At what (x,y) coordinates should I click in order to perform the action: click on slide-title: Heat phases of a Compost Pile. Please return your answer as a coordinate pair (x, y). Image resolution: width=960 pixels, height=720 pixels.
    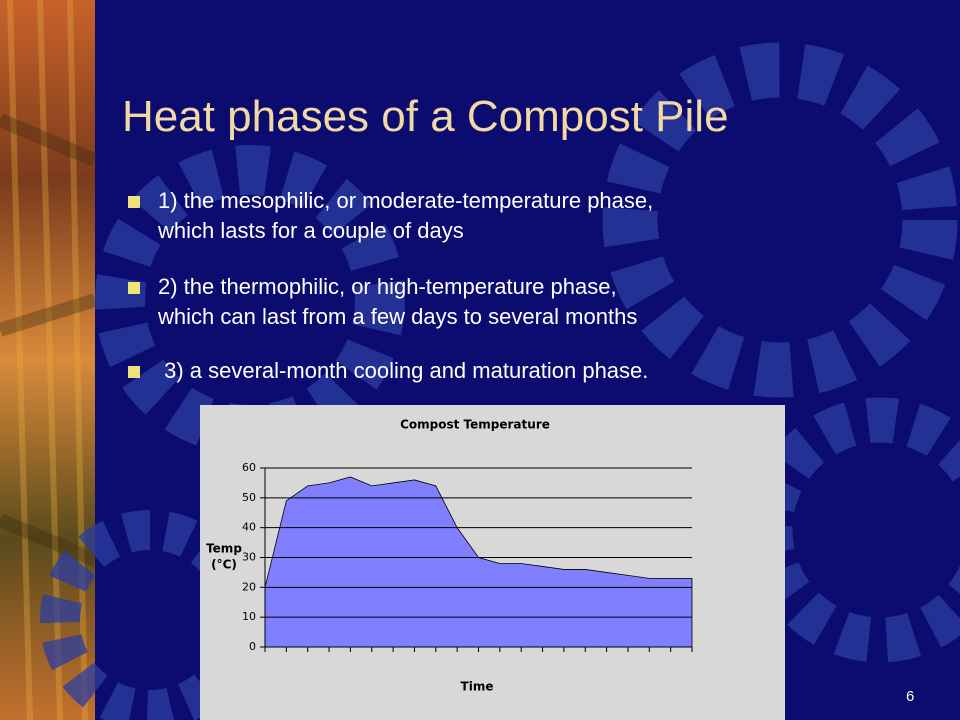
    Looking at the image, I should click on (425, 116).